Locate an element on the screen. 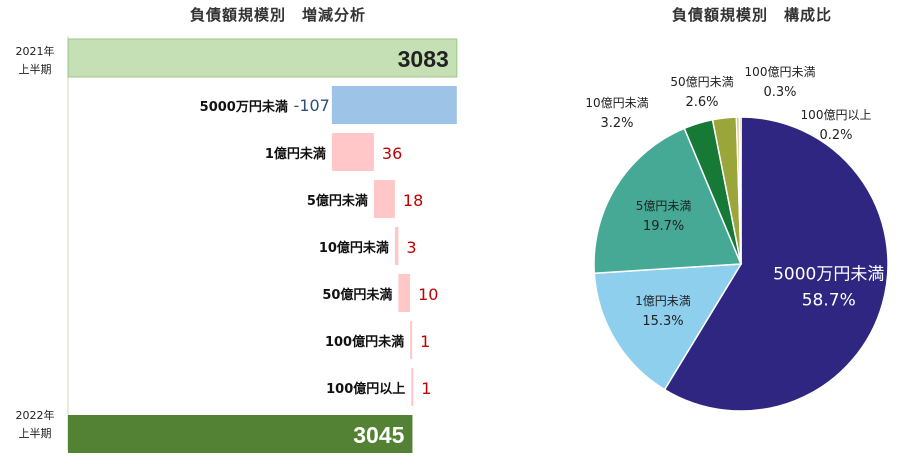 Image resolution: width=899 pixels, height=471 pixels. start-period-year: 2021年 is located at coordinates (35, 51).